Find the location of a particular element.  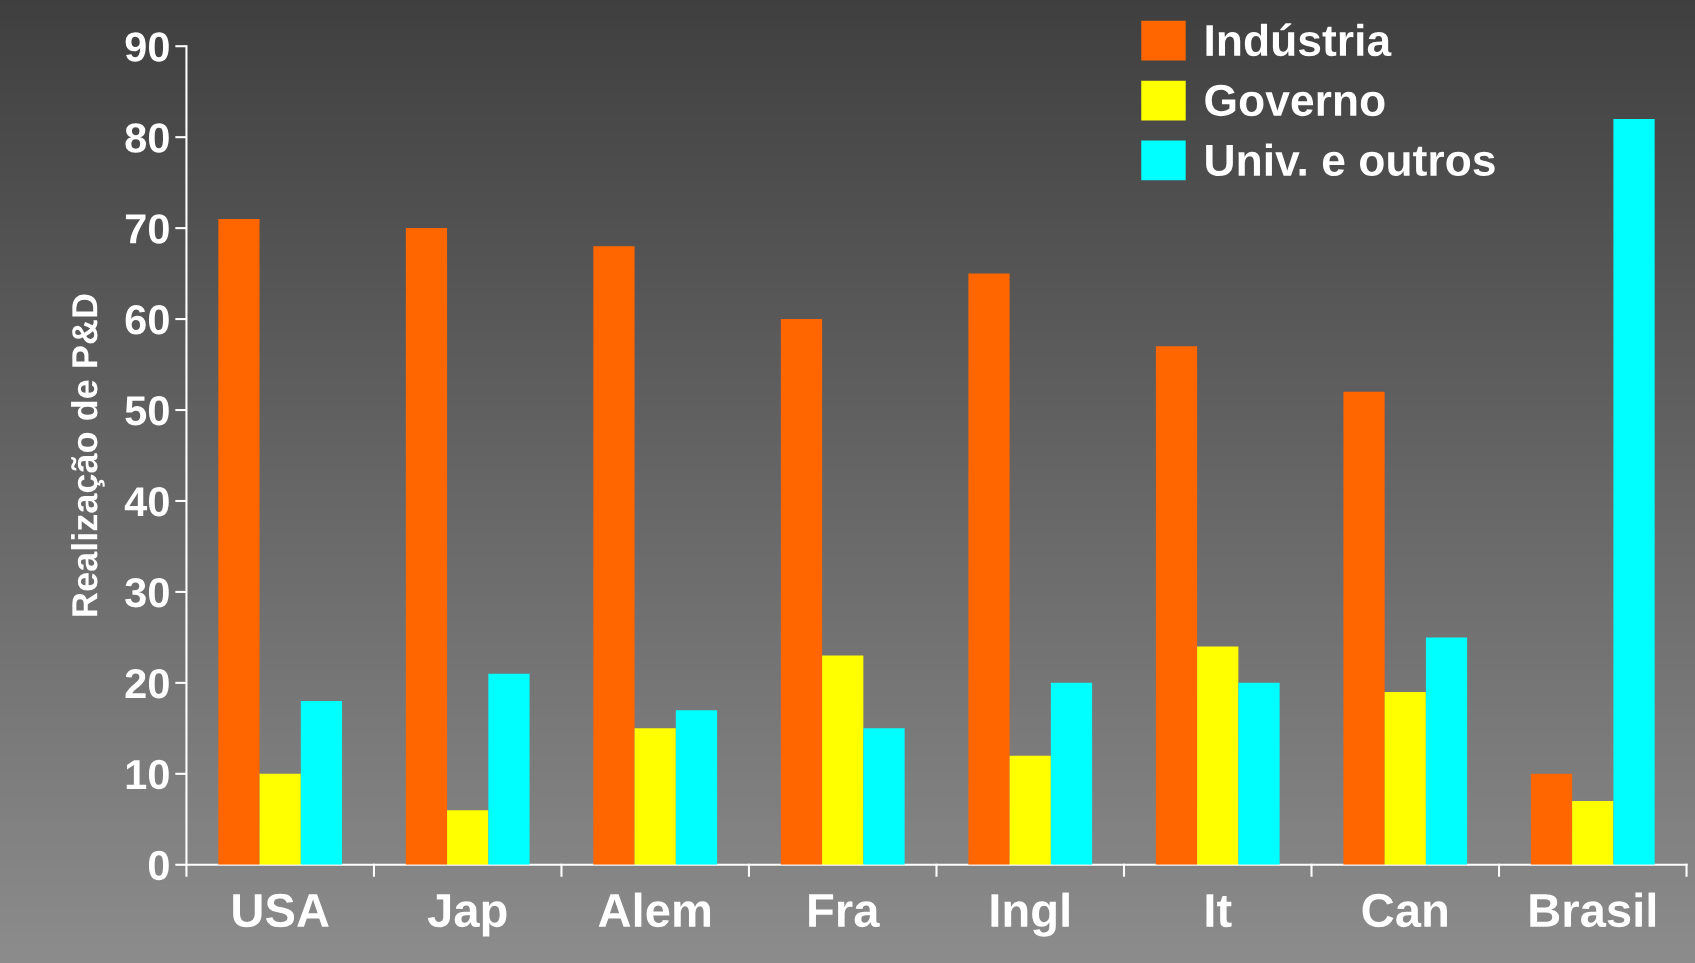

y-tick-label: 80 is located at coordinates (147, 138).